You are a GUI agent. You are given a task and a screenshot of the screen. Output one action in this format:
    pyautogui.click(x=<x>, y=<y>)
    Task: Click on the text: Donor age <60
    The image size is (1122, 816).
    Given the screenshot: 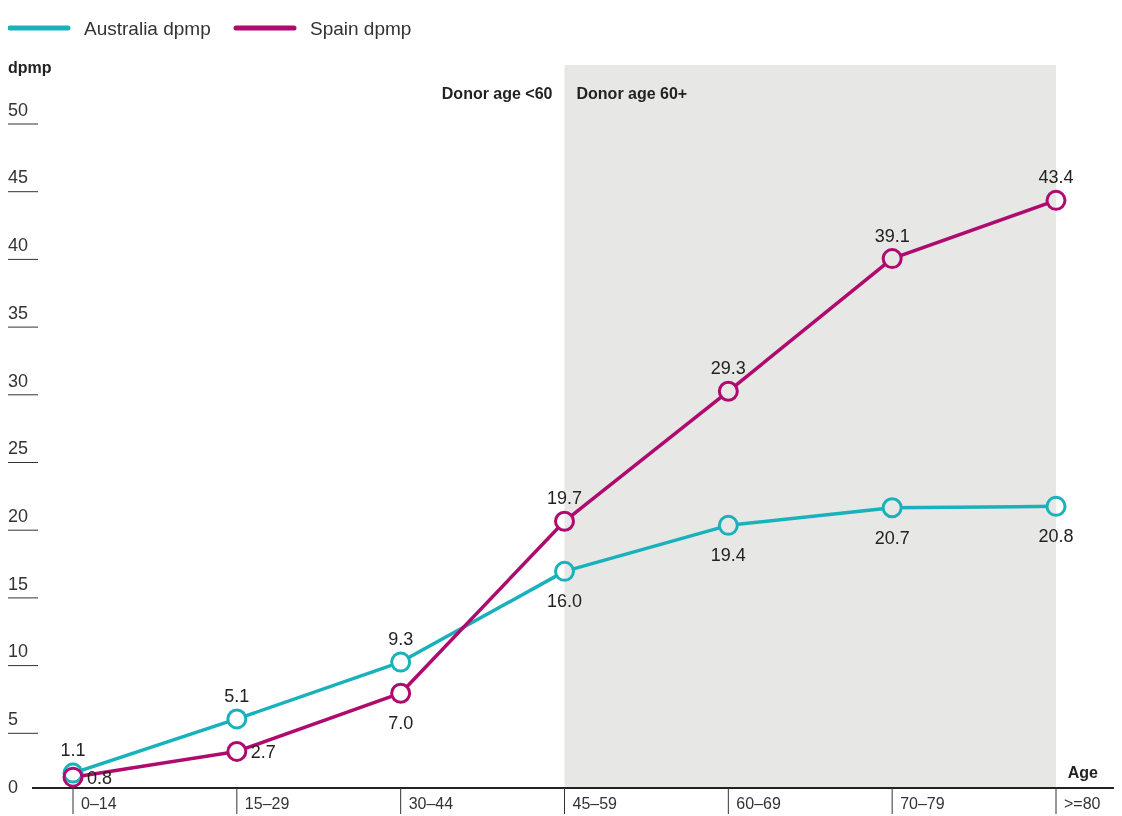 What is the action you would take?
    pyautogui.click(x=497, y=93)
    